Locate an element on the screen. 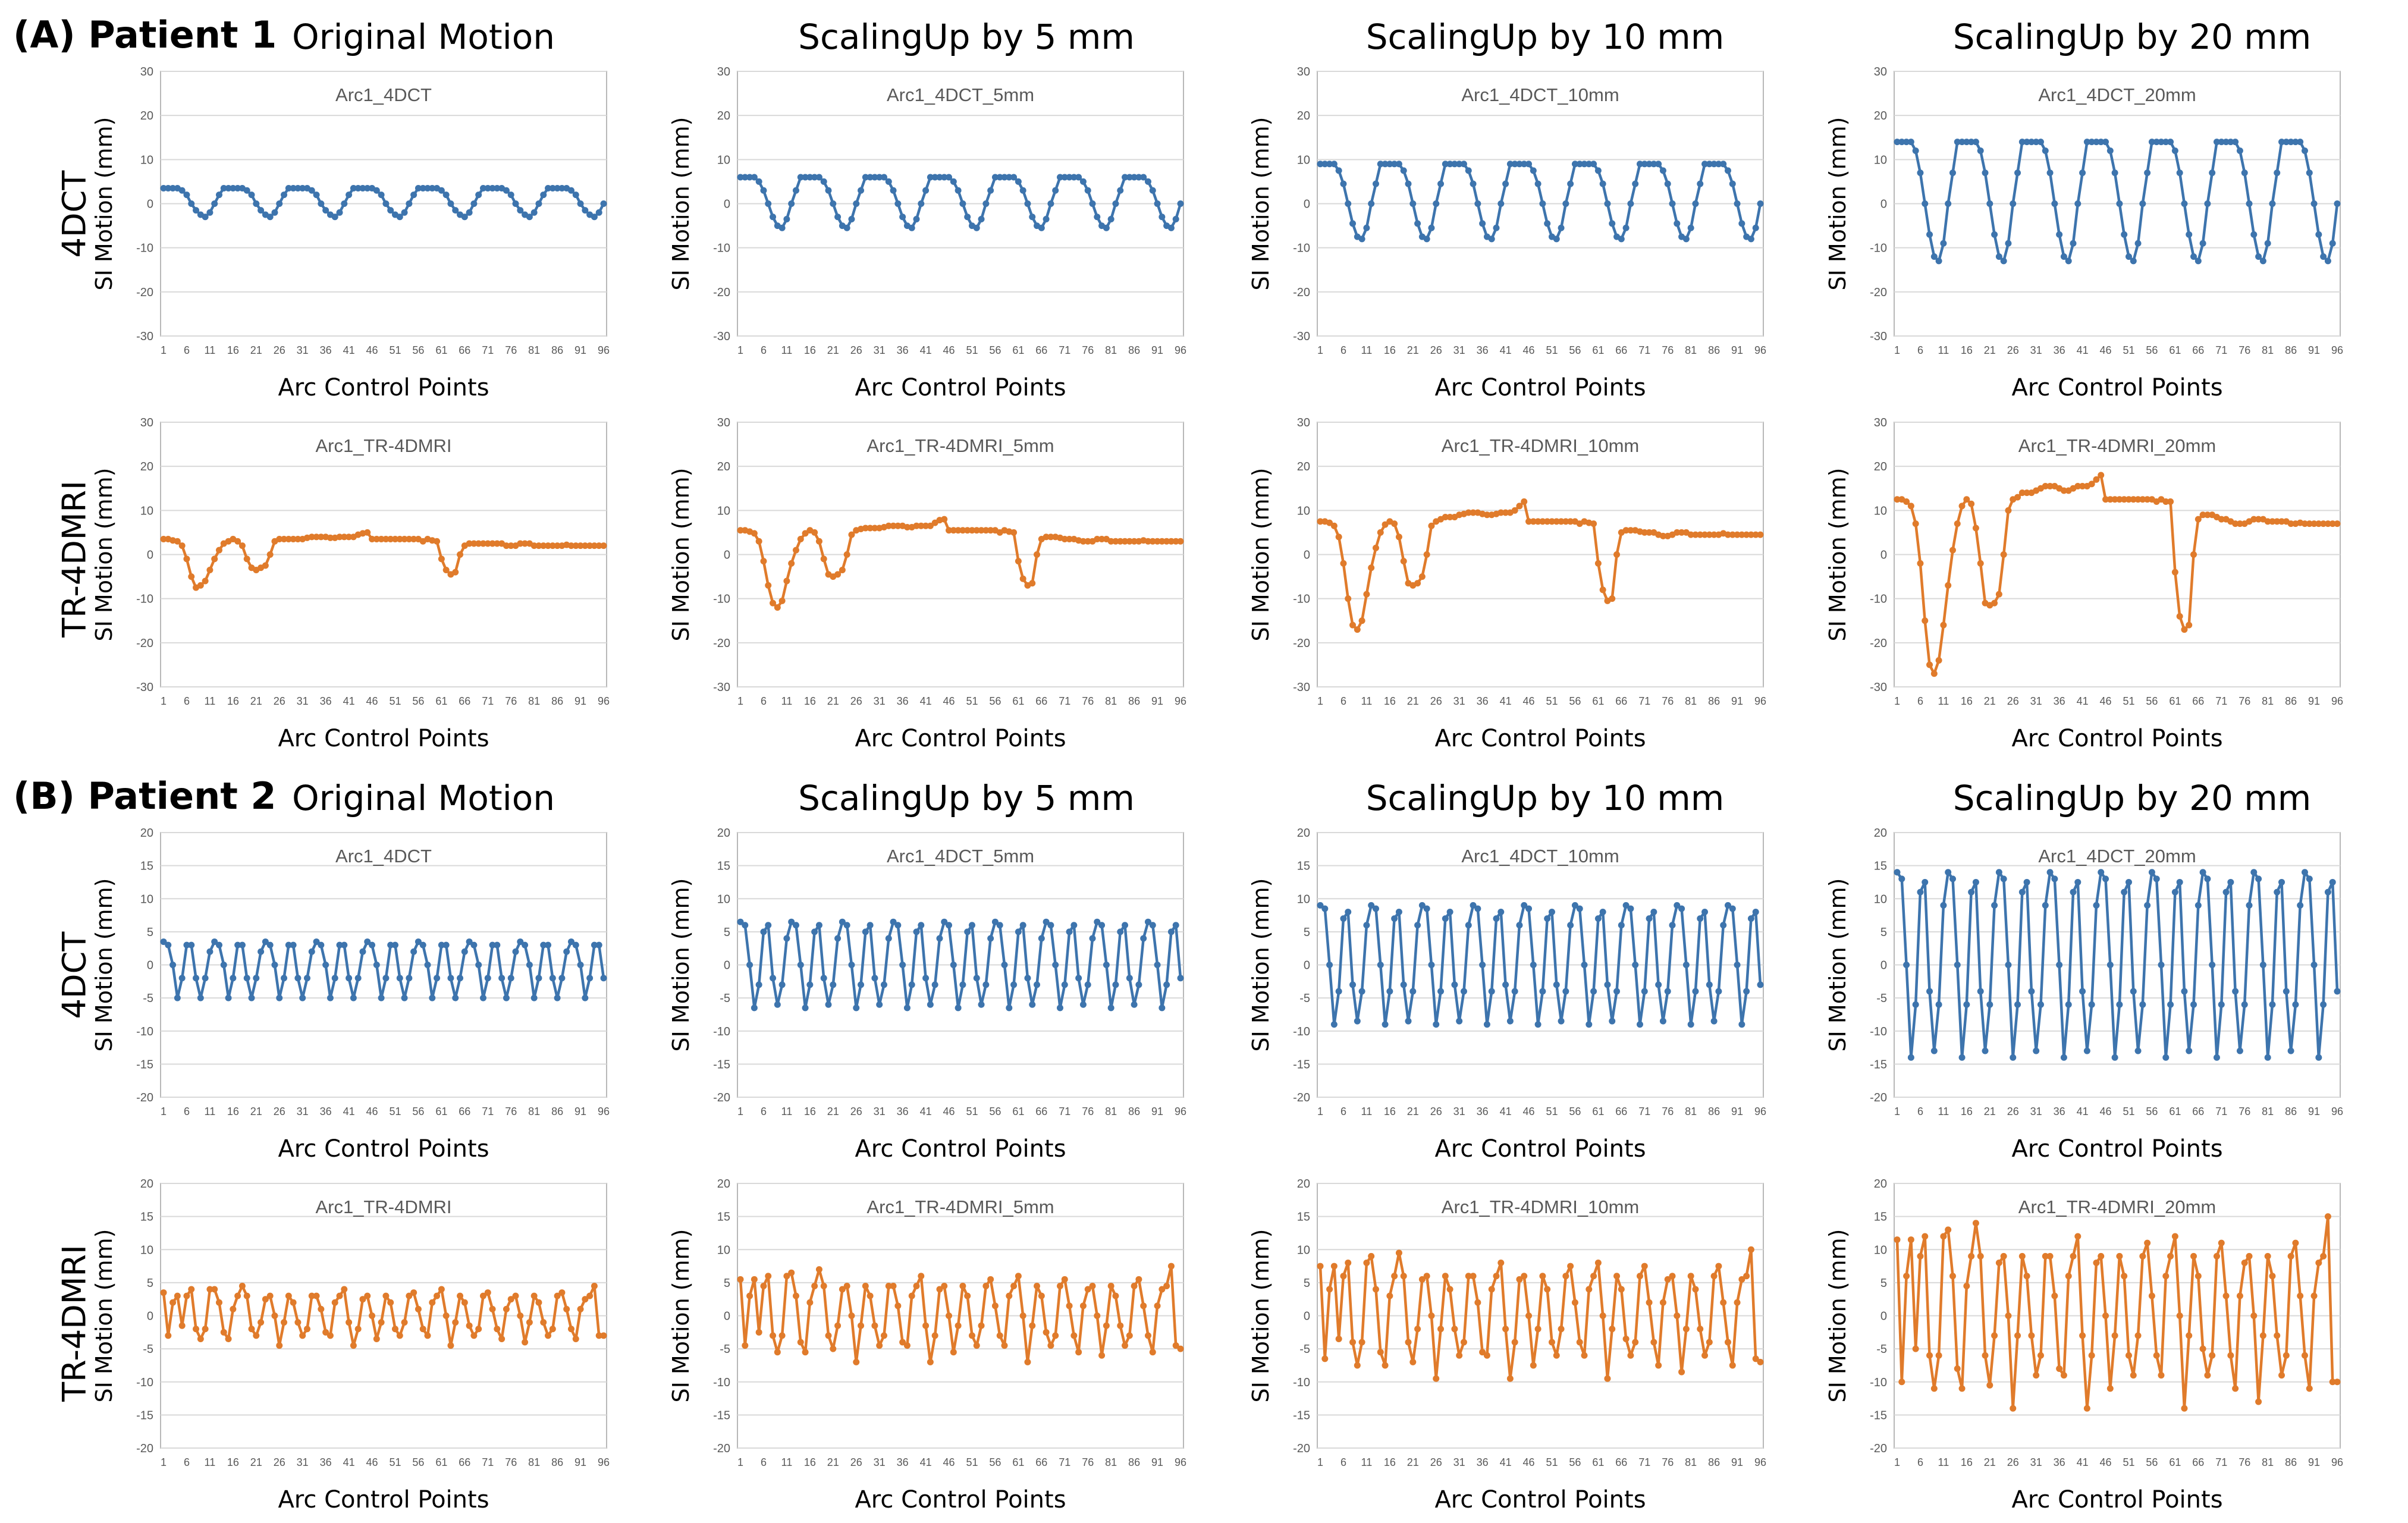 The image size is (2408, 1523). x-tick-label: 81 is located at coordinates (1111, 701).